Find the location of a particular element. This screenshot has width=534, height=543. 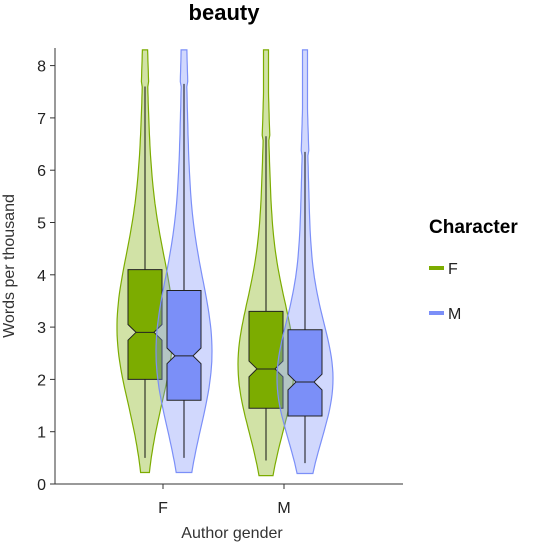

violin-group-f-in-m is located at coordinates (266, 263).